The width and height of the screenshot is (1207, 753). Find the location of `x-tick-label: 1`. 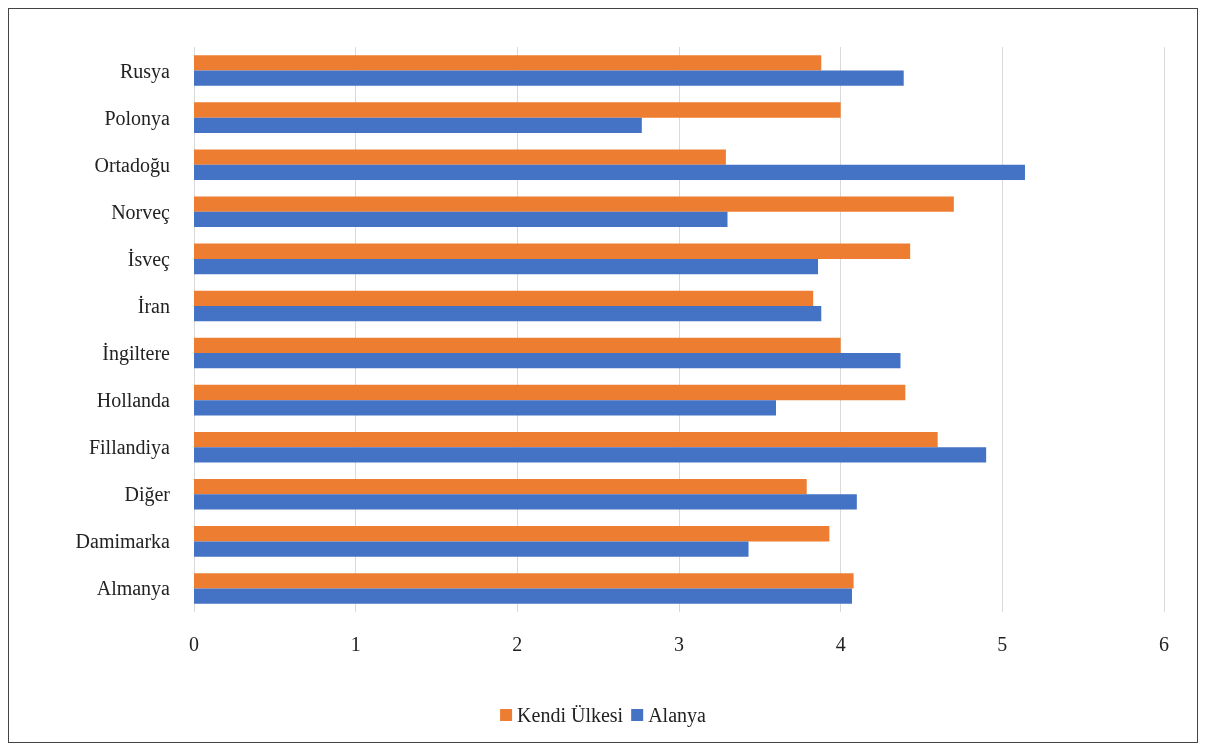

x-tick-label: 1 is located at coordinates (355, 644).